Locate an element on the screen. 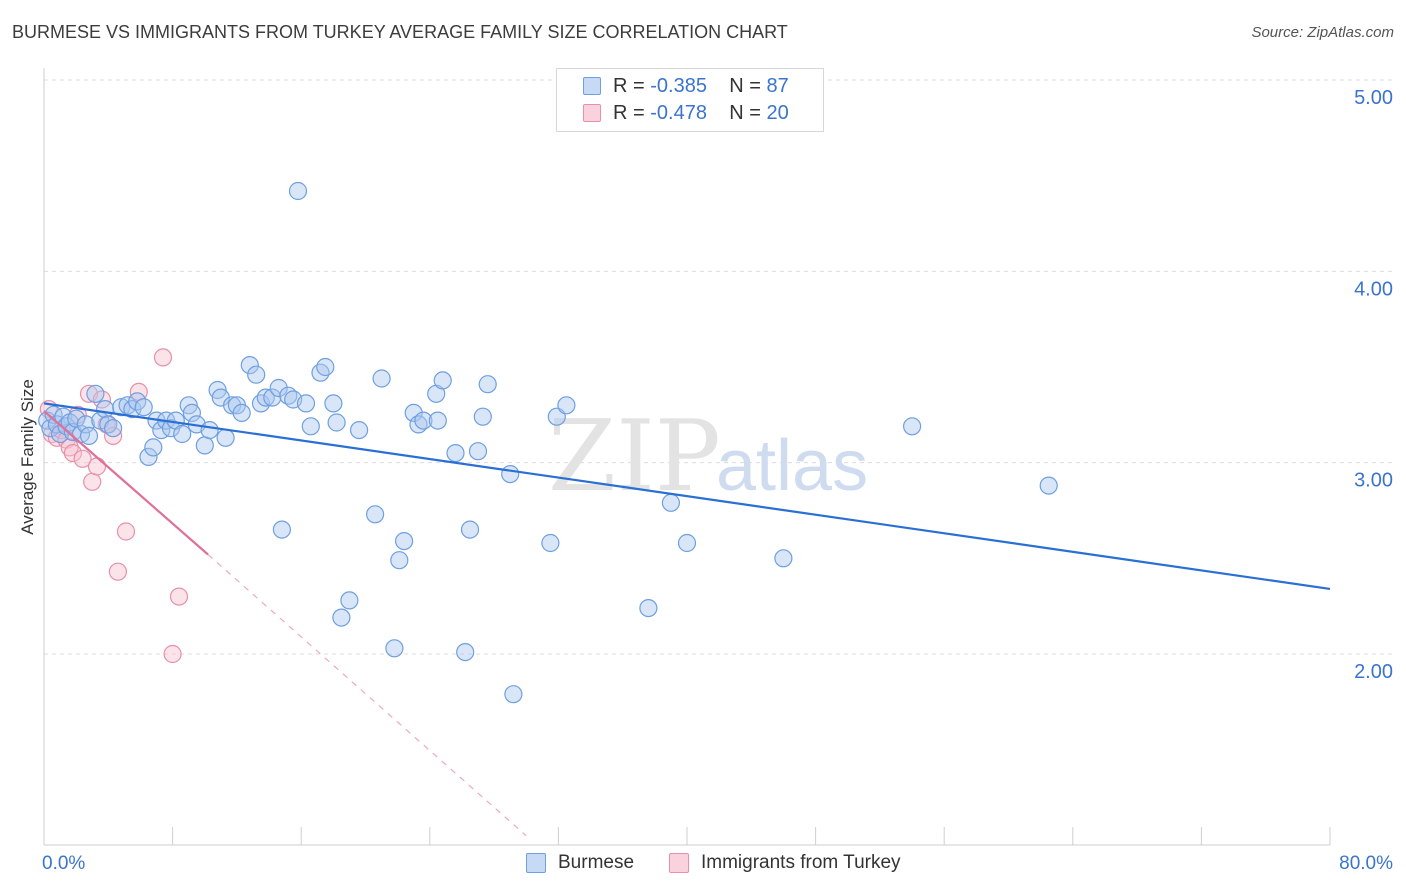  legend-turkey-label: Immigrants from Turkey is located at coordinates (801, 862).